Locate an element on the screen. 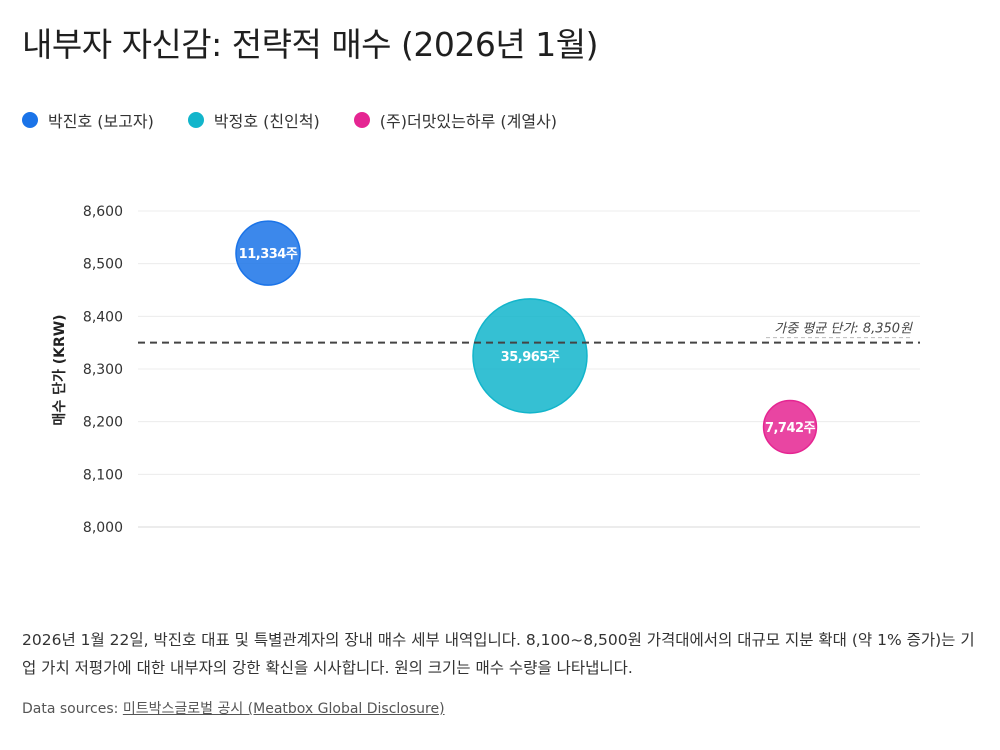 The image size is (1000, 750). page-title: 내부자 자신감: 전략적 매수 (2026년 1월) is located at coordinates (310, 44).